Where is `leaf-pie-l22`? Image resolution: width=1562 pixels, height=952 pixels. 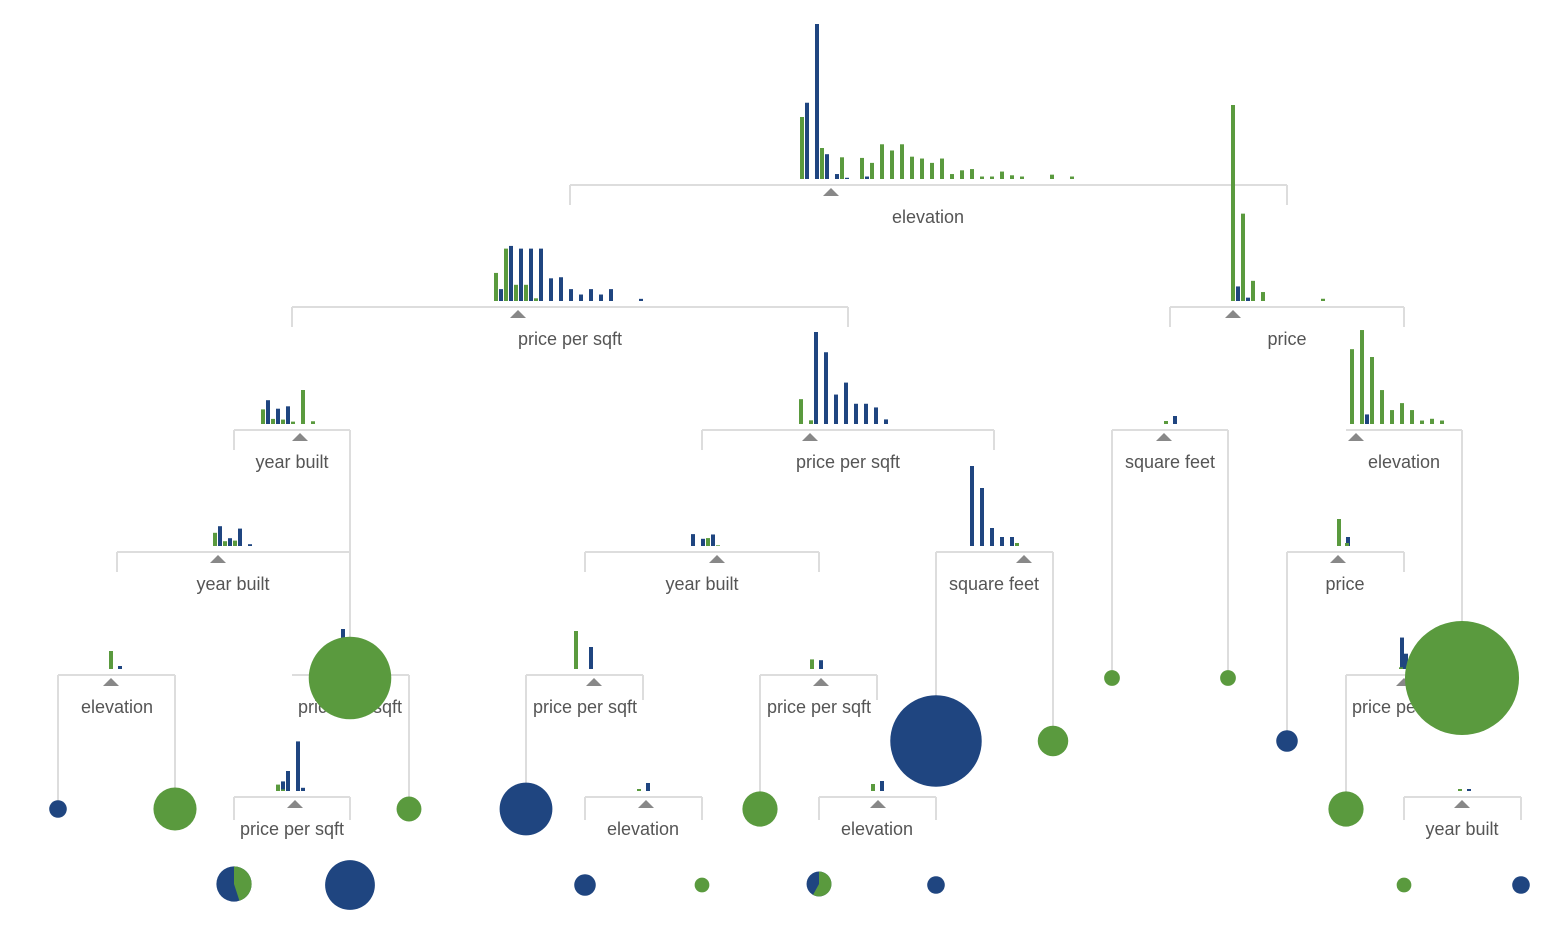
leaf-pie-l22 is located at coordinates (1521, 885).